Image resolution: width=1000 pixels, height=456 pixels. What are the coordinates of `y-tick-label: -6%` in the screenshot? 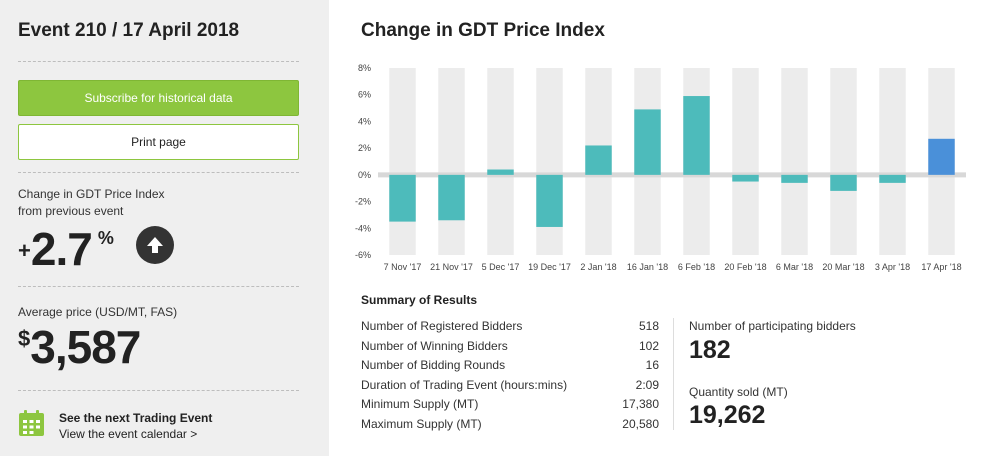 It's located at (363, 255).